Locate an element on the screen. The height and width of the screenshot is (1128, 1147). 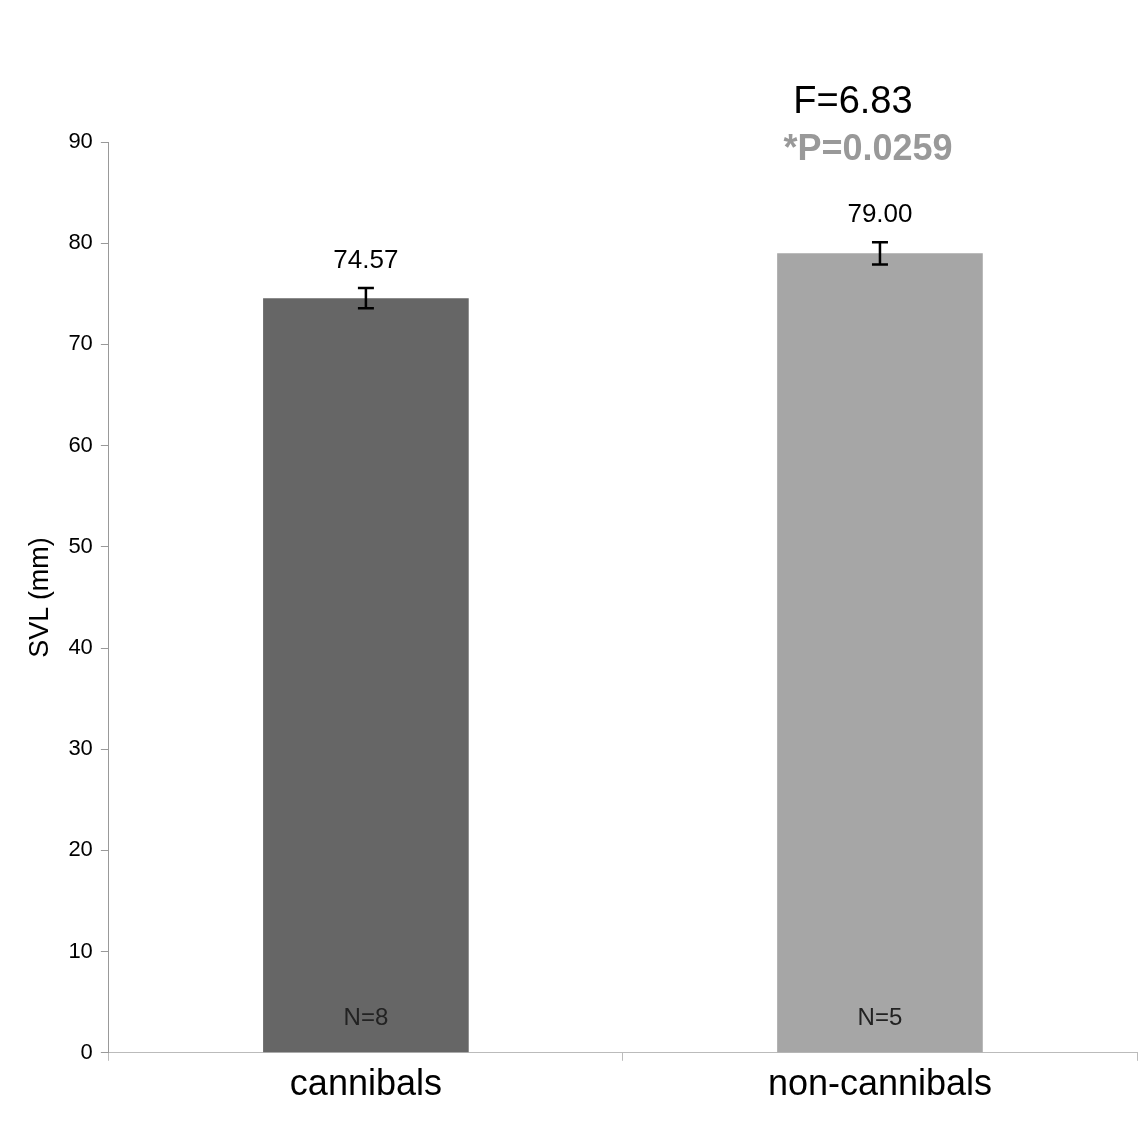
y-tick-label: 0 is located at coordinates (86, 1051).